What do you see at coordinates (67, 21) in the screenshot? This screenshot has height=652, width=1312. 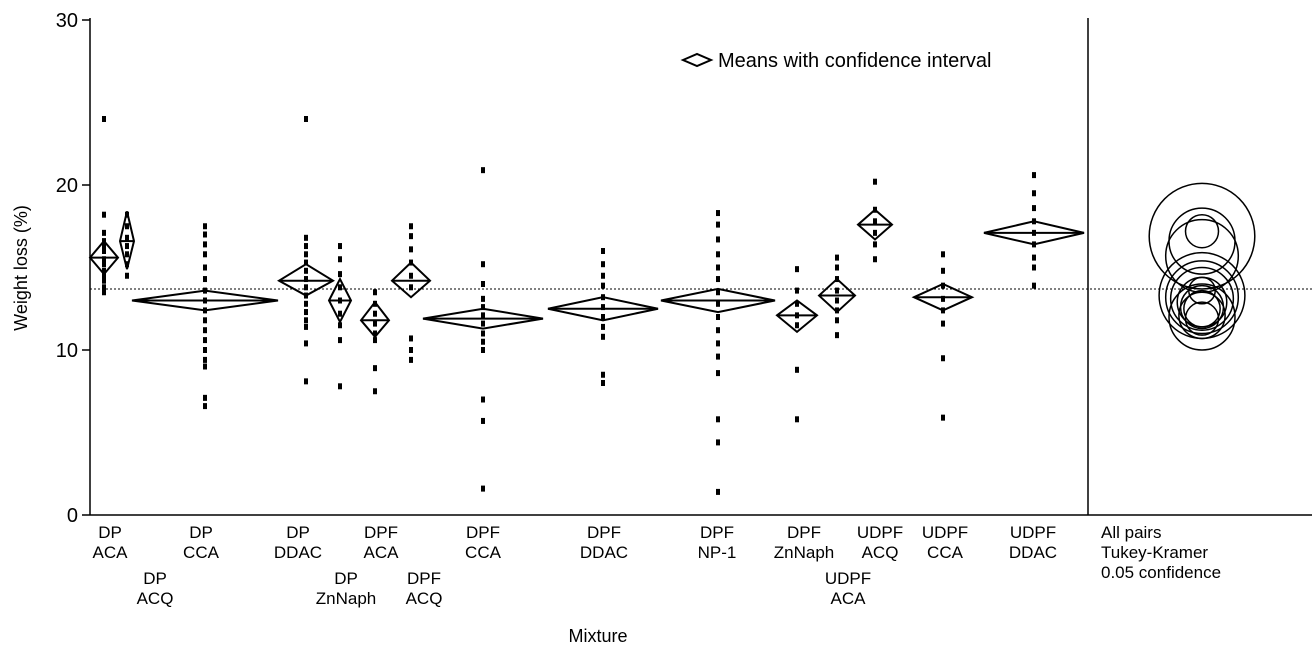 I see `y-tick-label: 30` at bounding box center [67, 21].